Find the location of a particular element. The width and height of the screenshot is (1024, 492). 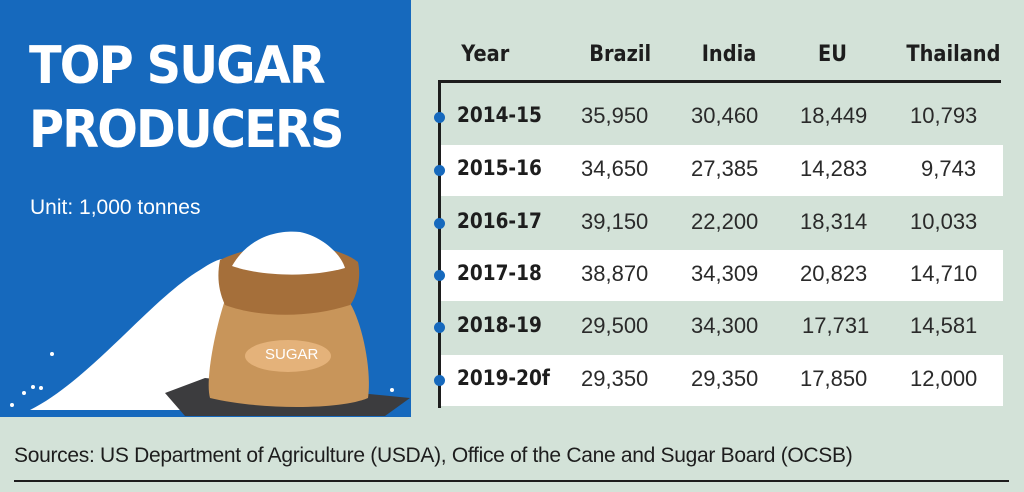

cell-thailand: 10,793 is located at coordinates (944, 115).